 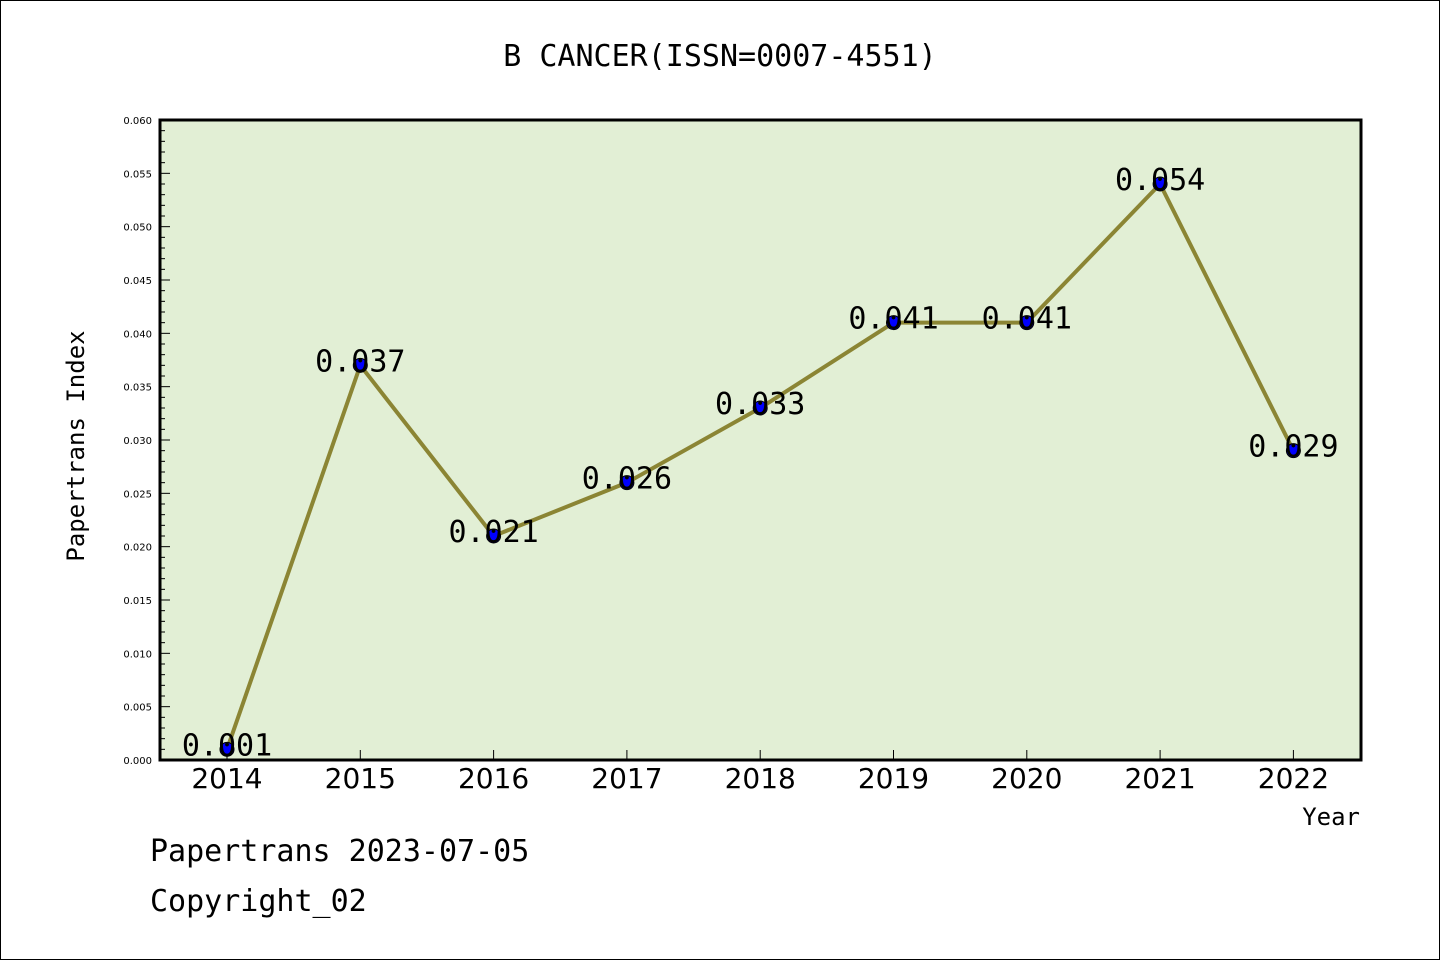 What do you see at coordinates (1293, 778) in the screenshot?
I see `x-tick-label: 2022` at bounding box center [1293, 778].